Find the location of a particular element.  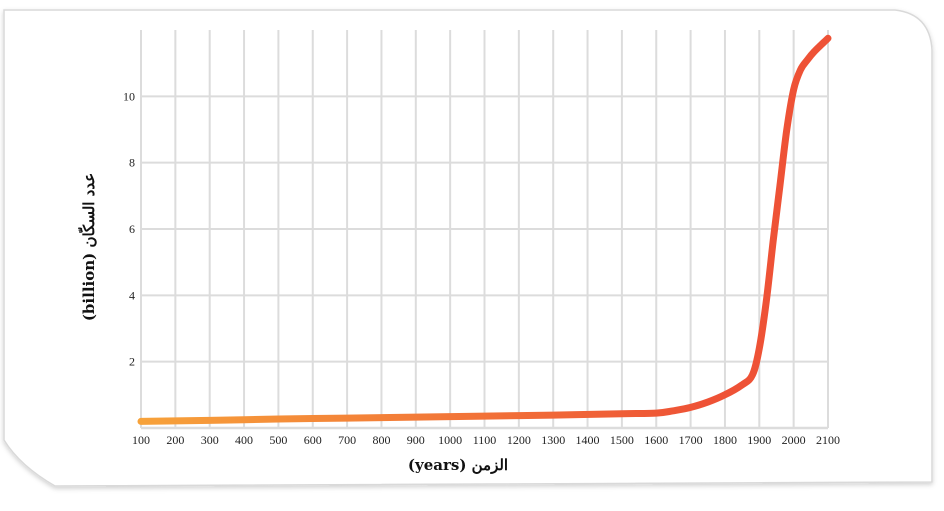

x-tick-label: 1100 is located at coordinates (485, 440).